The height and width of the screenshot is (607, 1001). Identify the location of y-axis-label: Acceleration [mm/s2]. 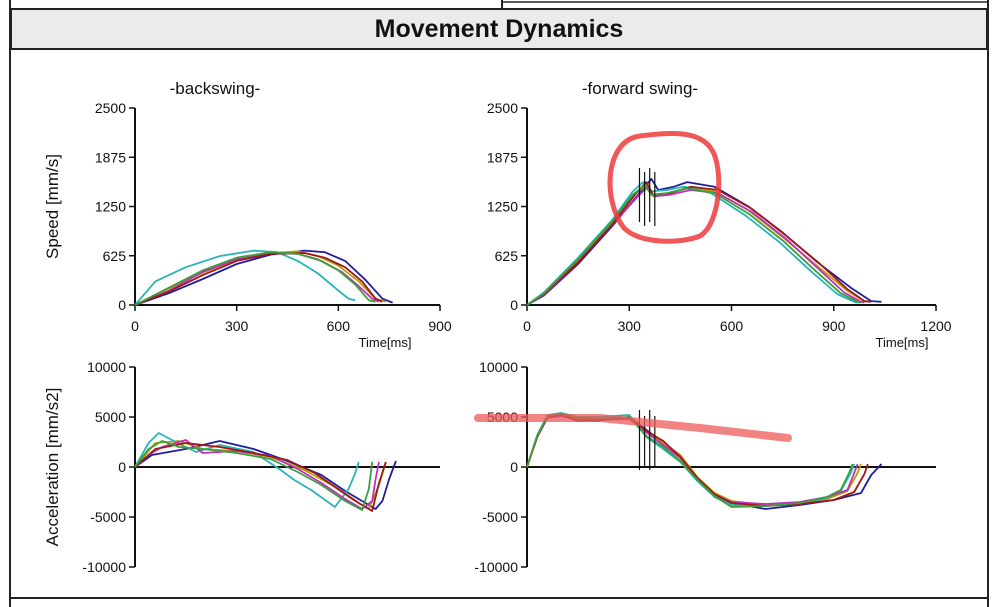
(52, 467).